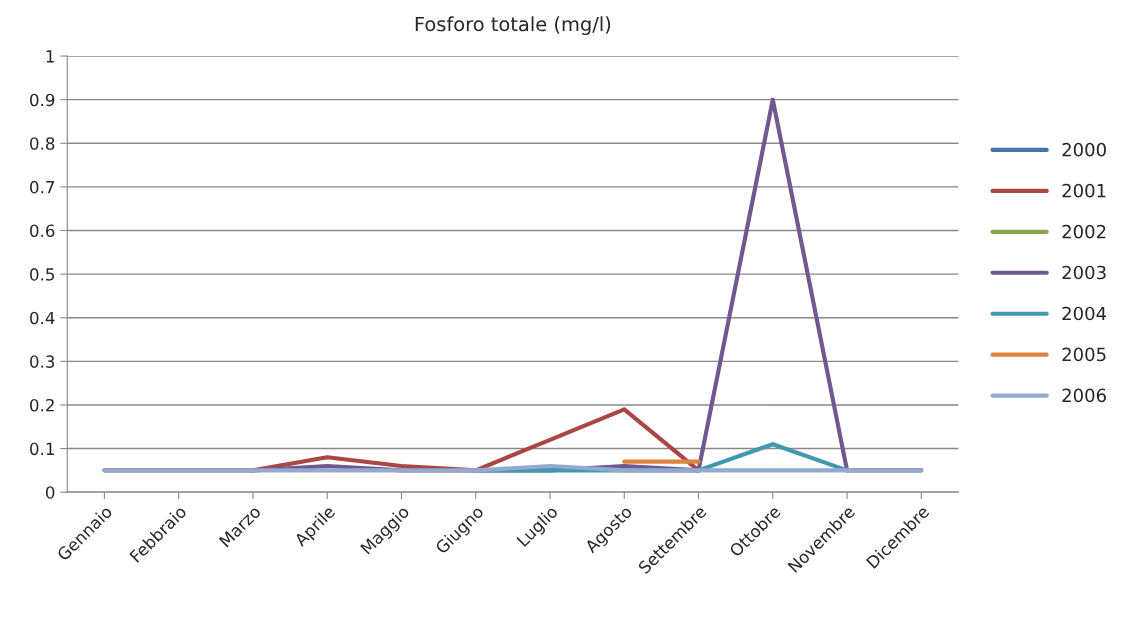 This screenshot has height=623, width=1121. Describe the element at coordinates (42, 100) in the screenshot. I see `y-tick-label: 0.9` at that location.